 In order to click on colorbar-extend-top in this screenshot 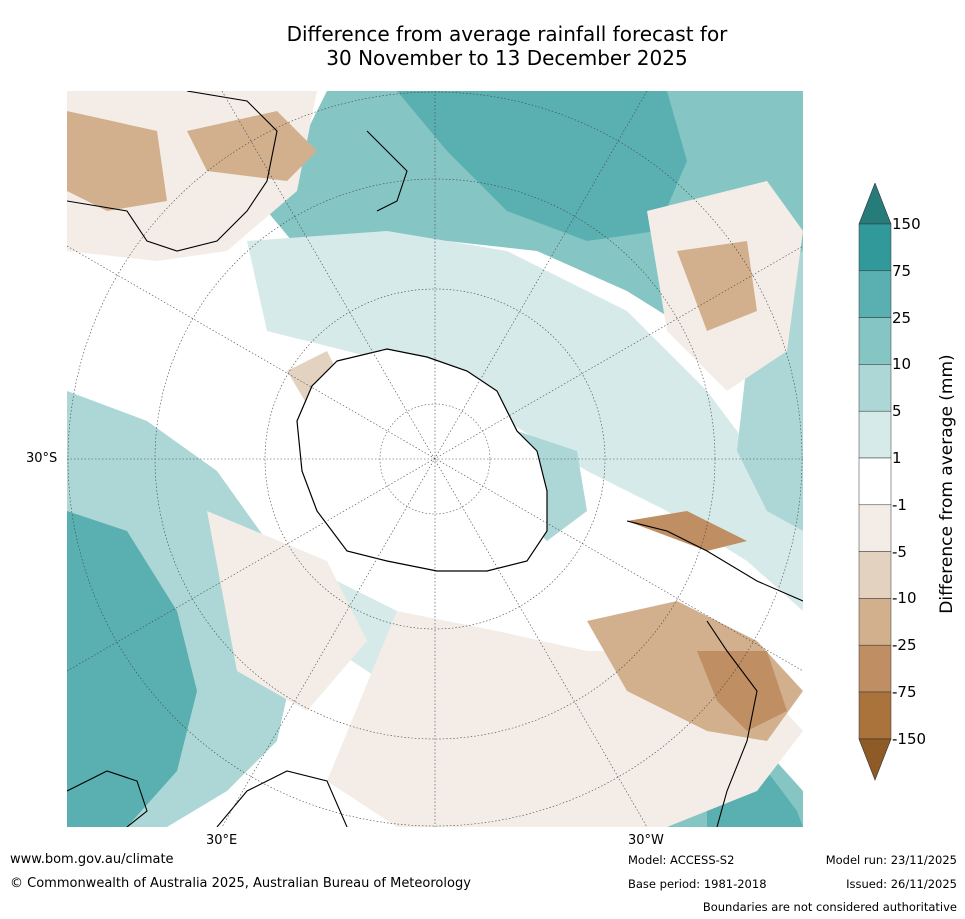, I will do `click(875, 204)`.